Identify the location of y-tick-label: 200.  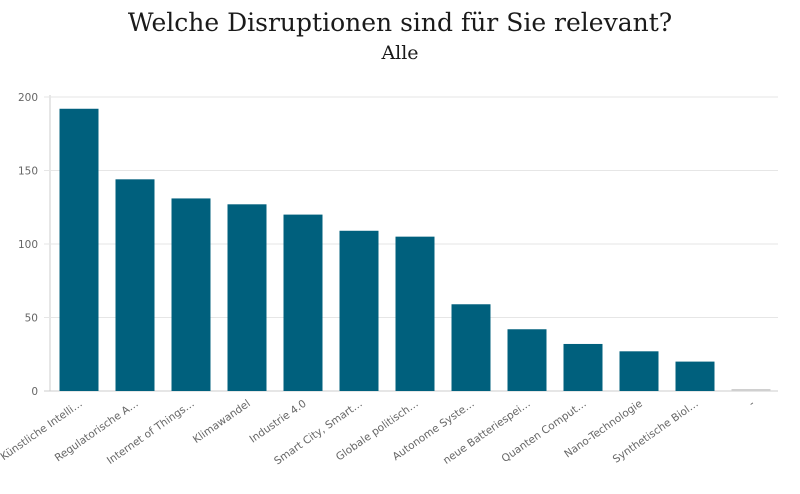
(28, 98).